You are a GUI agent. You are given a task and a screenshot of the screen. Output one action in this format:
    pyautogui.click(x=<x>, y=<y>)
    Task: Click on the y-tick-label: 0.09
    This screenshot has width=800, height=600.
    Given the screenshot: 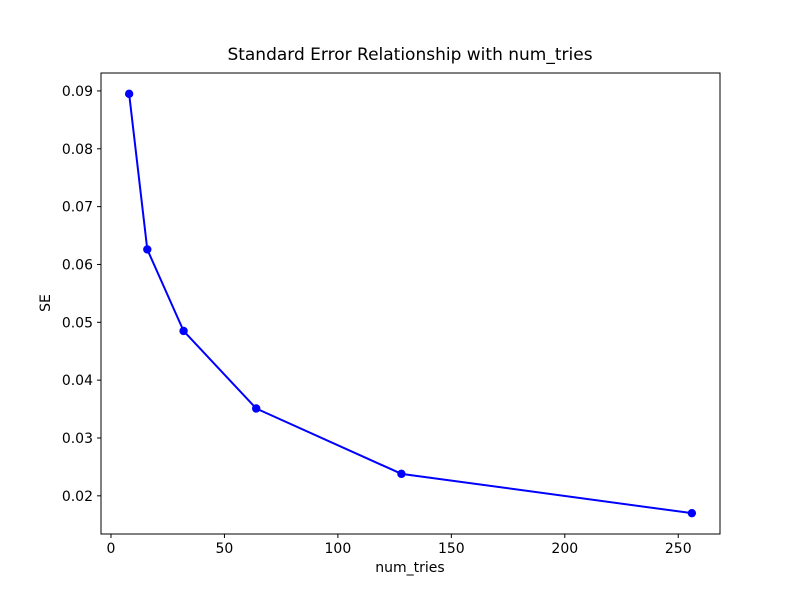 What is the action you would take?
    pyautogui.click(x=77, y=92)
    